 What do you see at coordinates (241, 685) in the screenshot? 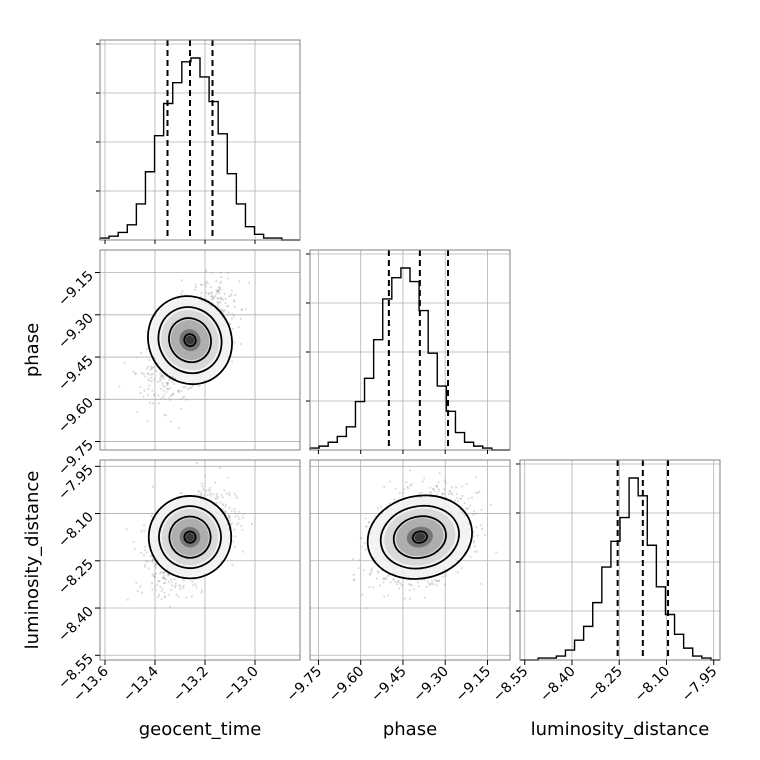
I see `xtick-label-geocent_time-3: −13.0` at bounding box center [241, 685].